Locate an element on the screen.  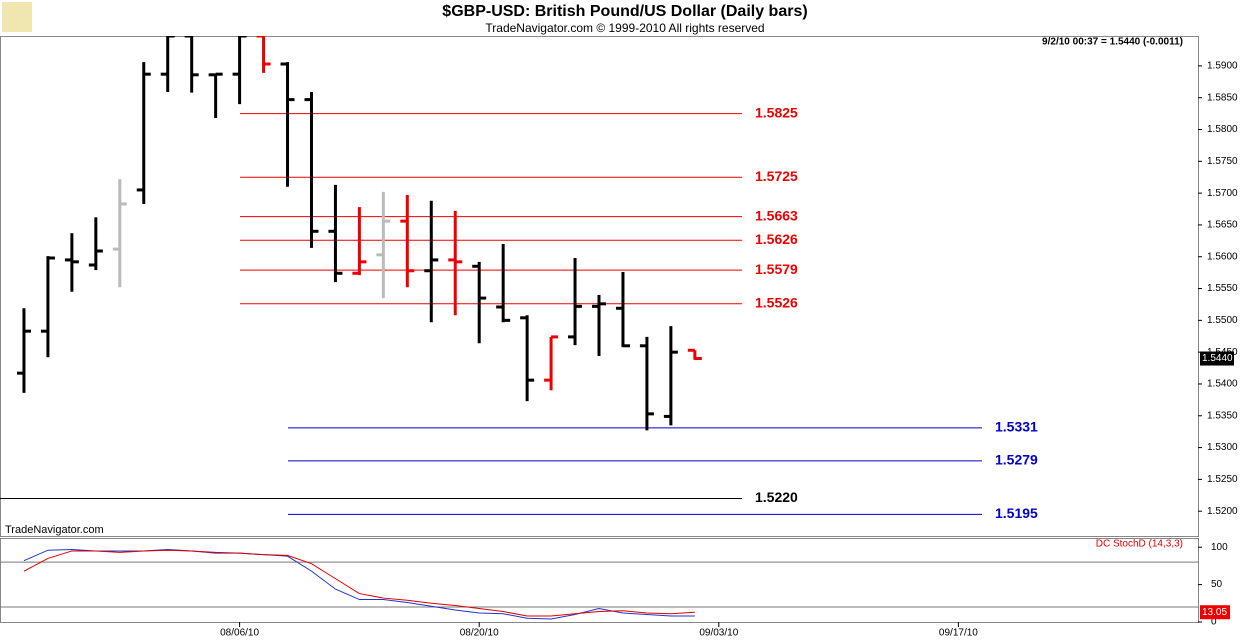
y-tick-label: 1.5900 is located at coordinates (1222, 66).